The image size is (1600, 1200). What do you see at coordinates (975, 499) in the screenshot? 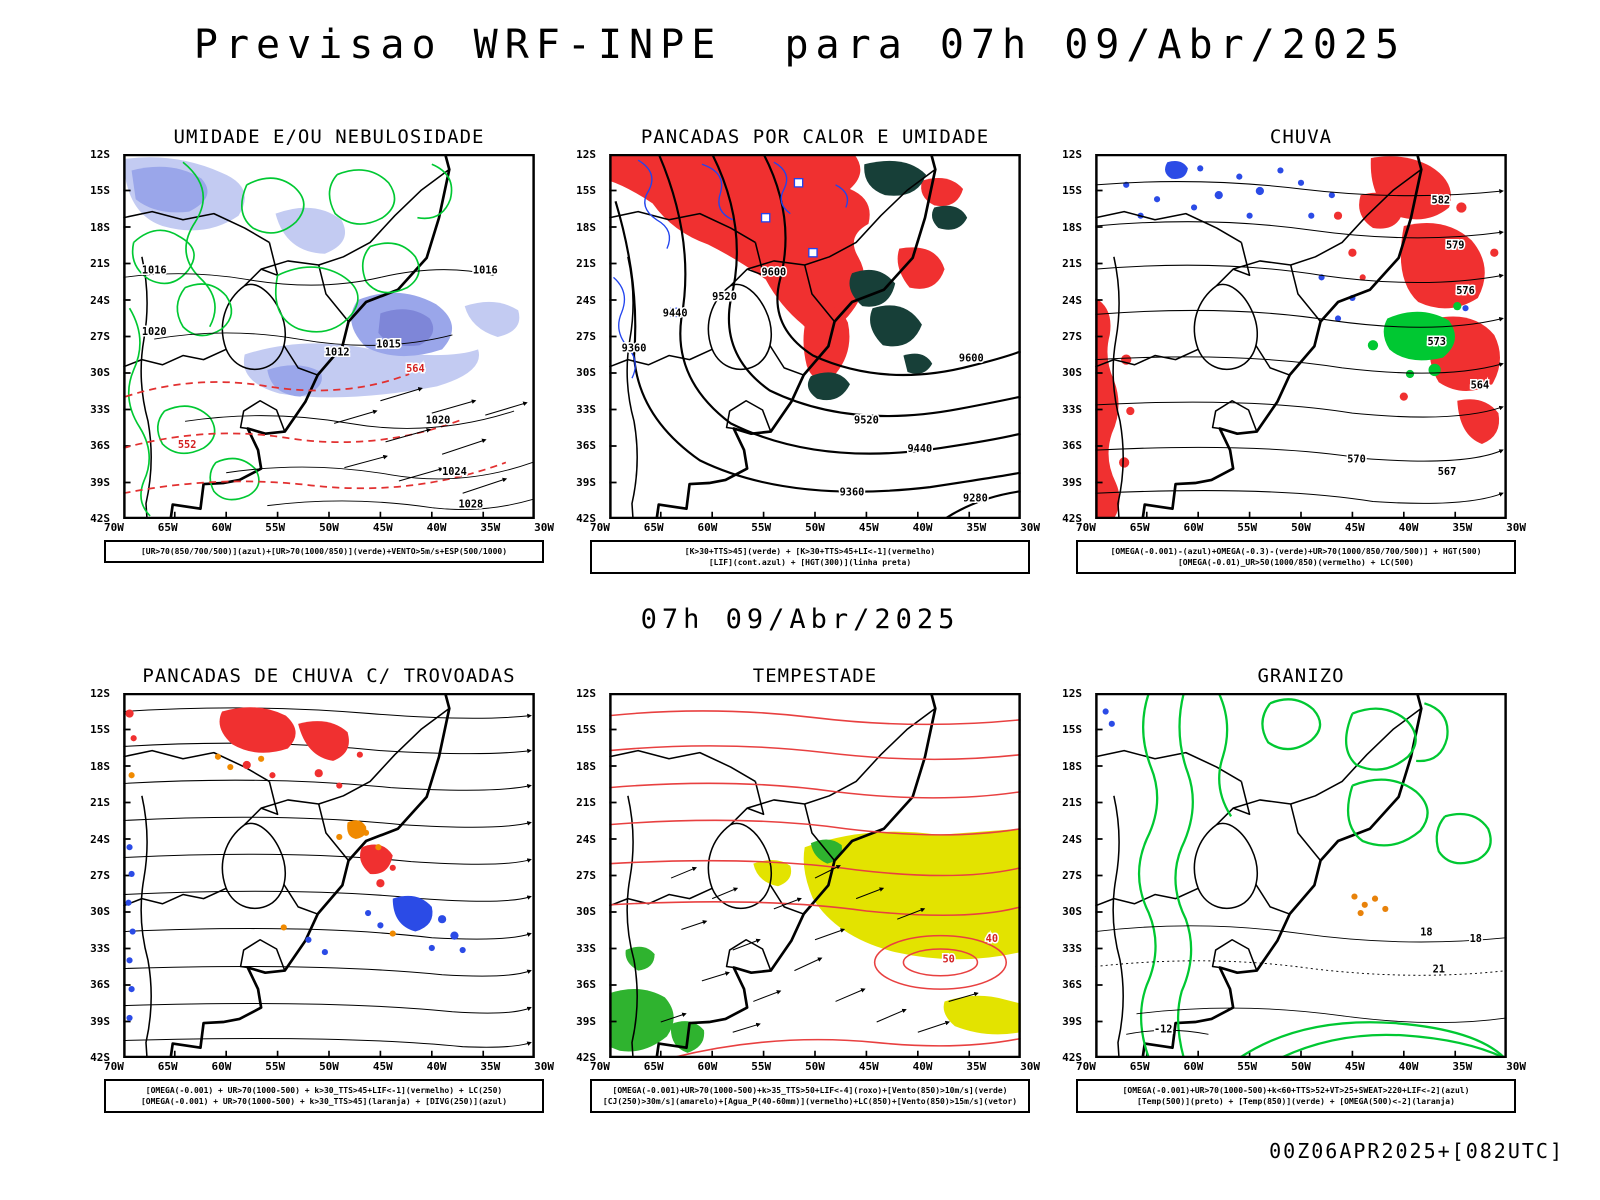
I see `contour-label: 9280` at bounding box center [975, 499].